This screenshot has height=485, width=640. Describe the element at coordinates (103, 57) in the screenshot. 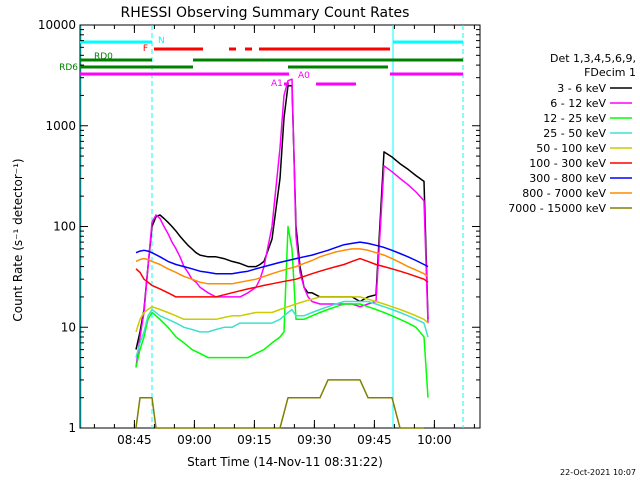

I see `rd0-flag-label: RD0` at that location.